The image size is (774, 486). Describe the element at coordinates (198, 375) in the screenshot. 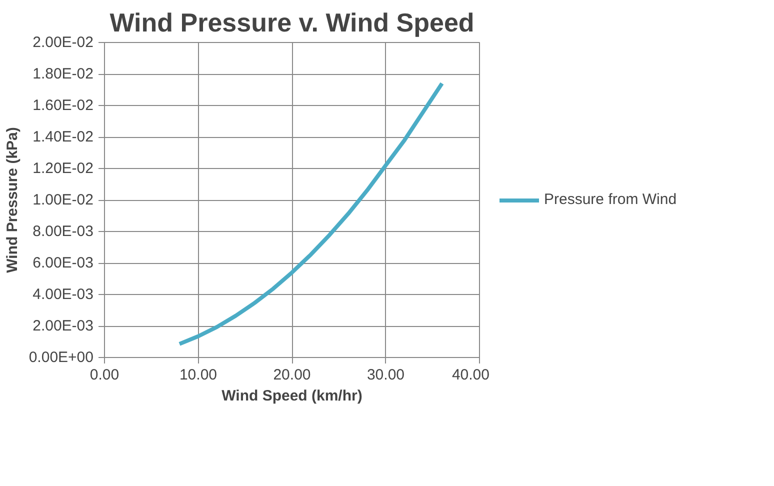

I see `x-tick-label: 10.00` at that location.